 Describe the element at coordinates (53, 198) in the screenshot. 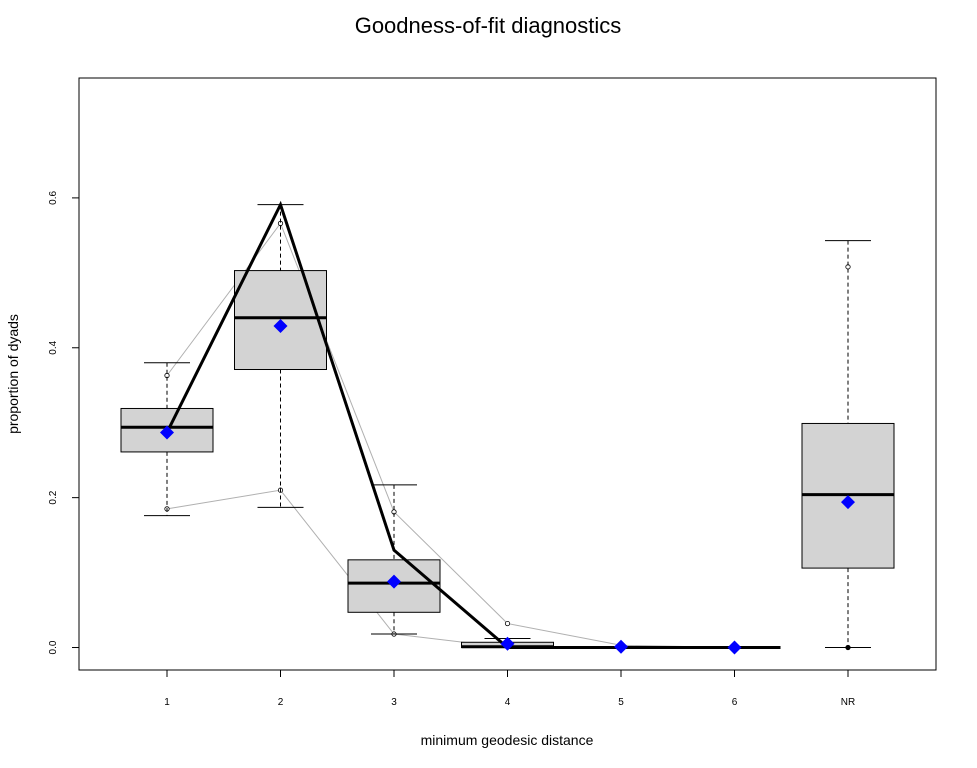

I see `y-tick-label: 0.6` at that location.